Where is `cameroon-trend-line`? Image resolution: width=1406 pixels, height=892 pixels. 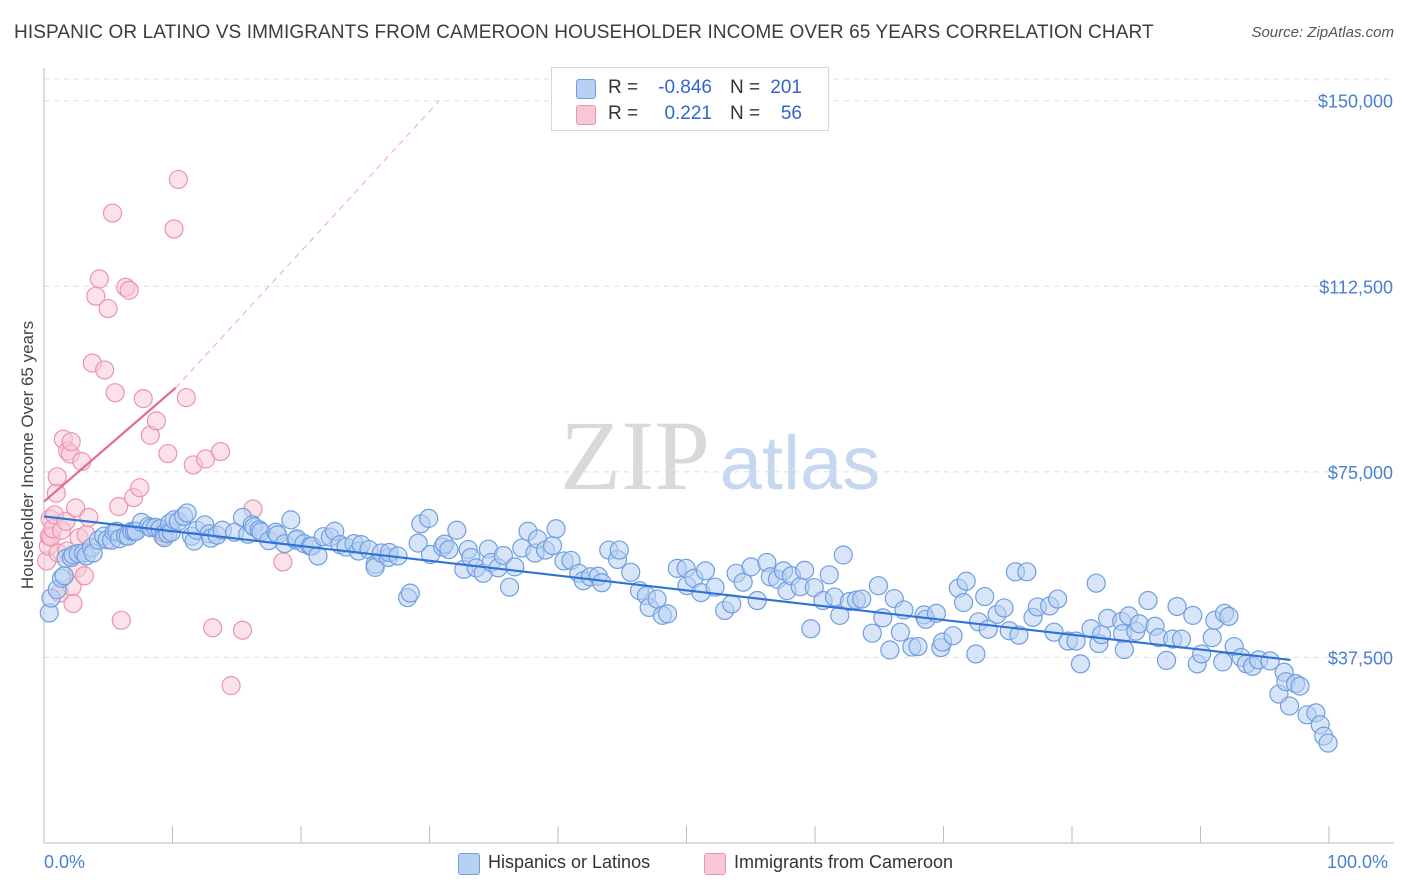 cameroon-trend-line is located at coordinates (110, 444).